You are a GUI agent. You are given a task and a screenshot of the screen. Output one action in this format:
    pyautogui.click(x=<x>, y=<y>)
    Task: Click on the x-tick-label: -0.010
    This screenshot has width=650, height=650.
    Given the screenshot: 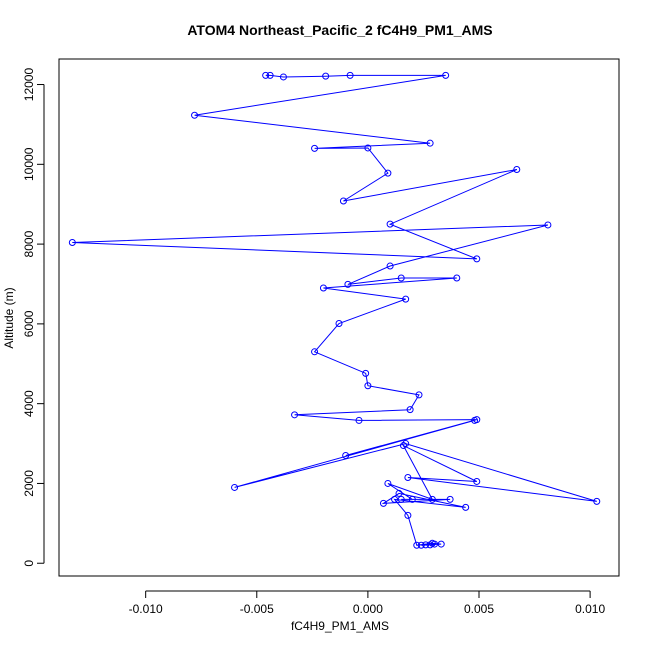 What is the action you would take?
    pyautogui.click(x=146, y=609)
    